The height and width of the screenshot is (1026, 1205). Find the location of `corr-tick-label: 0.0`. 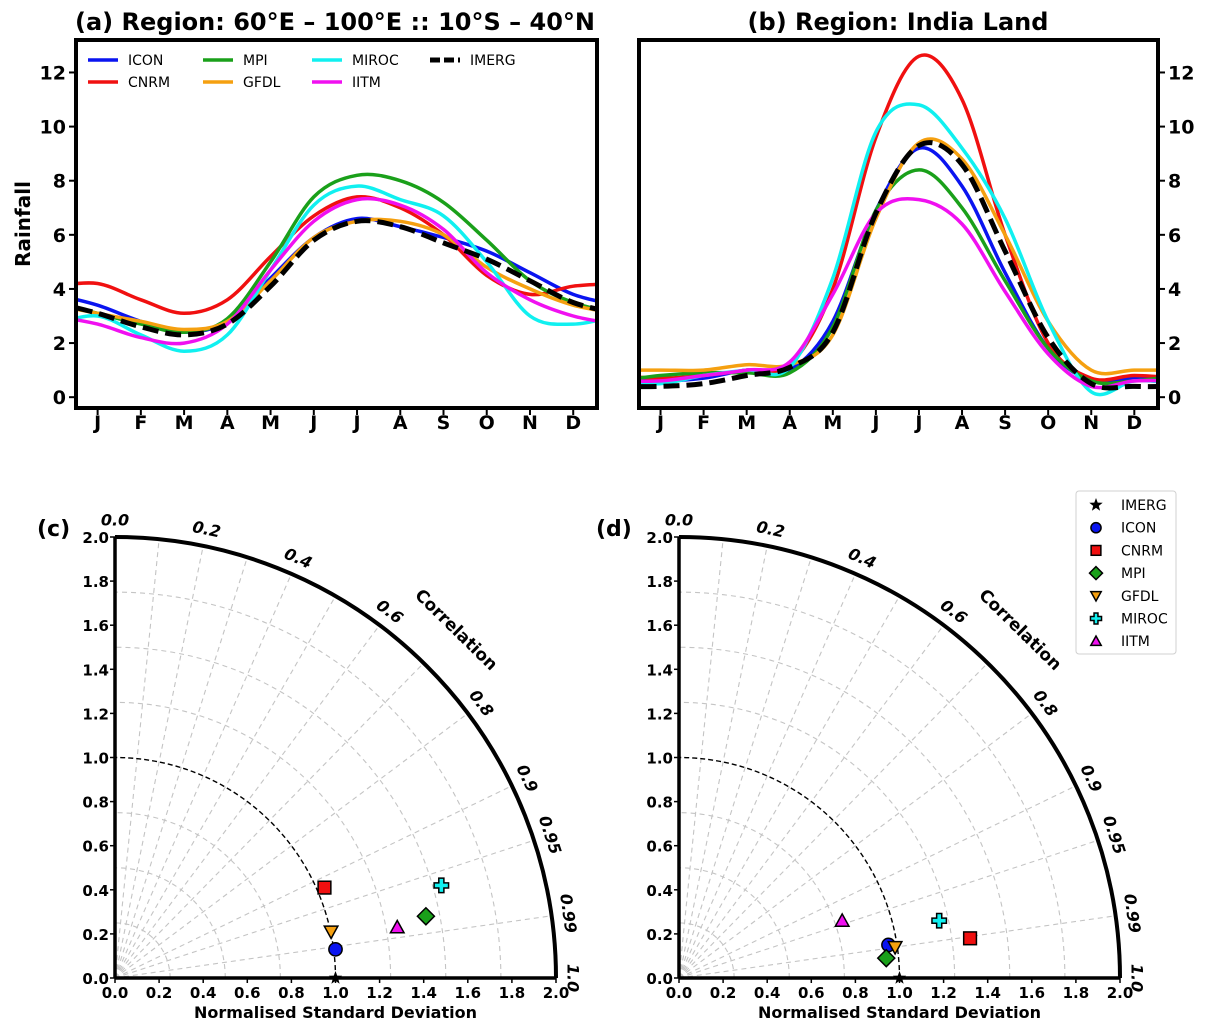

corr-tick-label: 0.0 is located at coordinates (679, 520).